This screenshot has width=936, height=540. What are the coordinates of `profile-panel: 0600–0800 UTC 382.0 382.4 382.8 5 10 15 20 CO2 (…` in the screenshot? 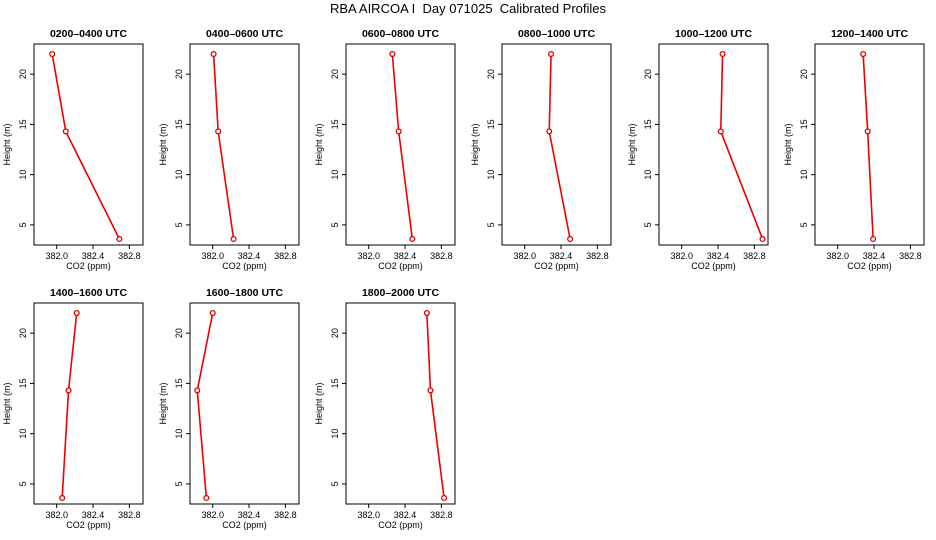 It's located at (385, 149).